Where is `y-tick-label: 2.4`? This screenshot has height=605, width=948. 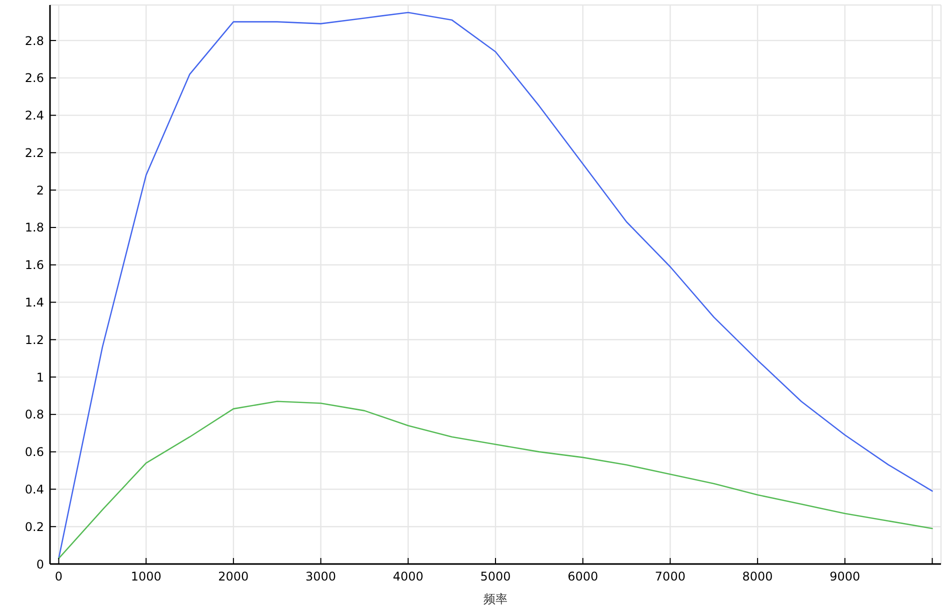
y-tick-label: 2.4 is located at coordinates (34, 115).